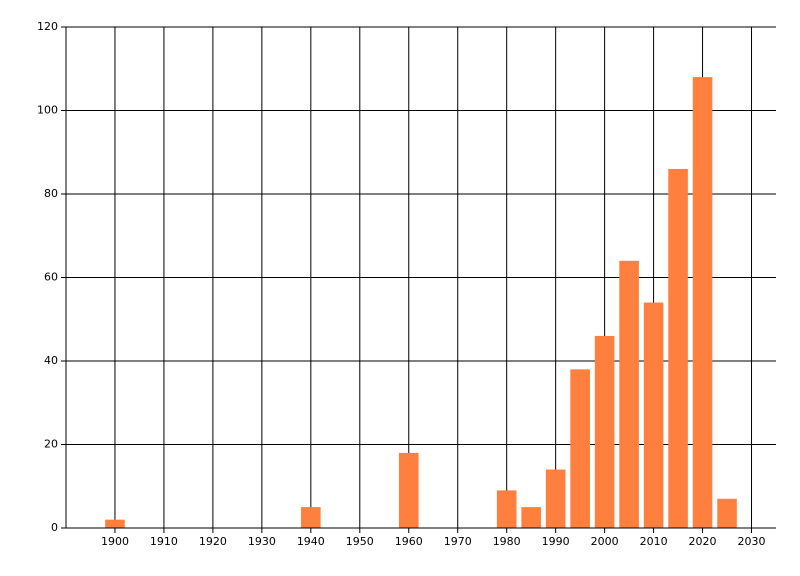  Describe the element at coordinates (556, 541) in the screenshot. I see `x-tick-label: 1990` at that location.